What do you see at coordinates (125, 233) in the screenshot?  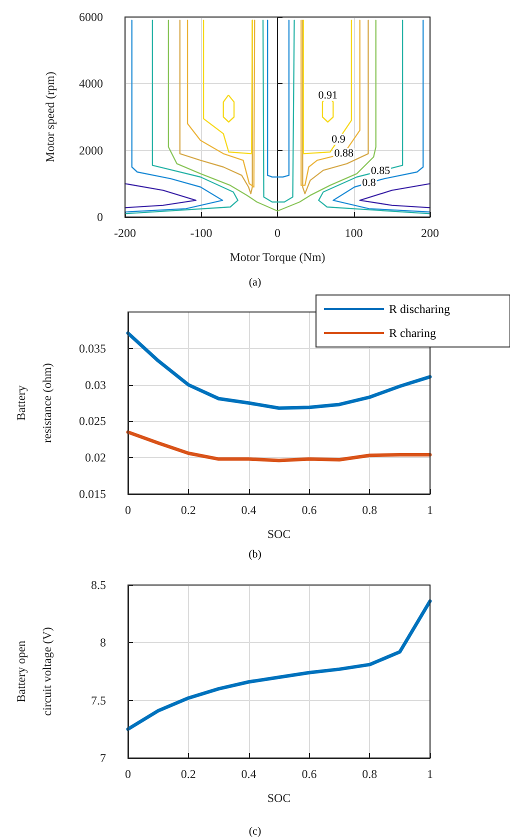 I see `x-tick-label: -200` at bounding box center [125, 233].